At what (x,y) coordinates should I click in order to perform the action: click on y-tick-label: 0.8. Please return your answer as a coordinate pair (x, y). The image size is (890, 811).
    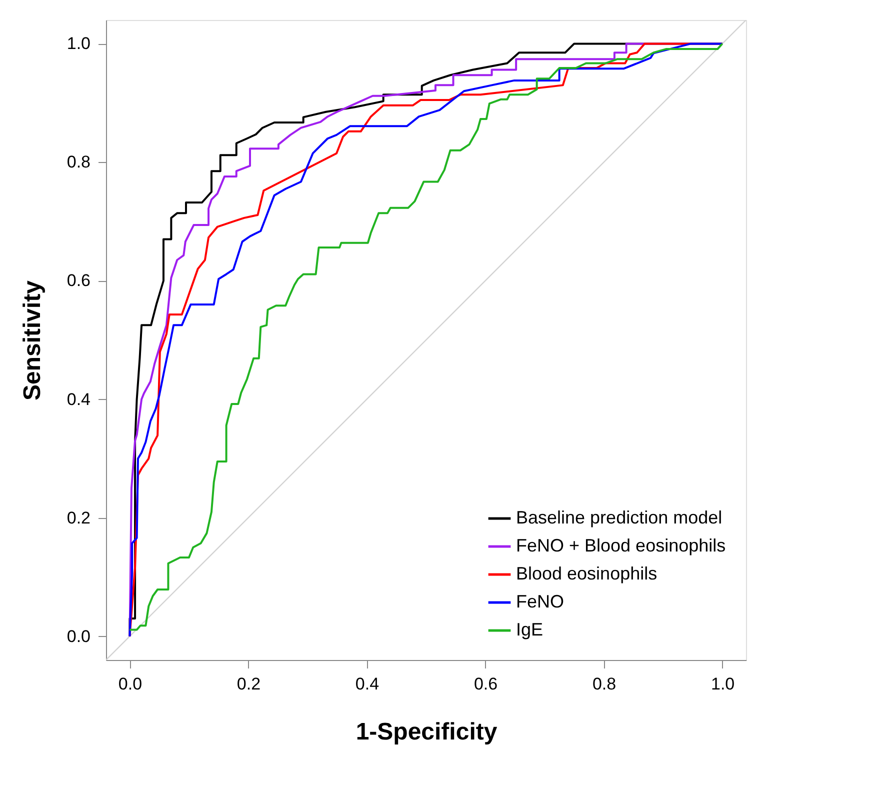
    Looking at the image, I should click on (78, 162).